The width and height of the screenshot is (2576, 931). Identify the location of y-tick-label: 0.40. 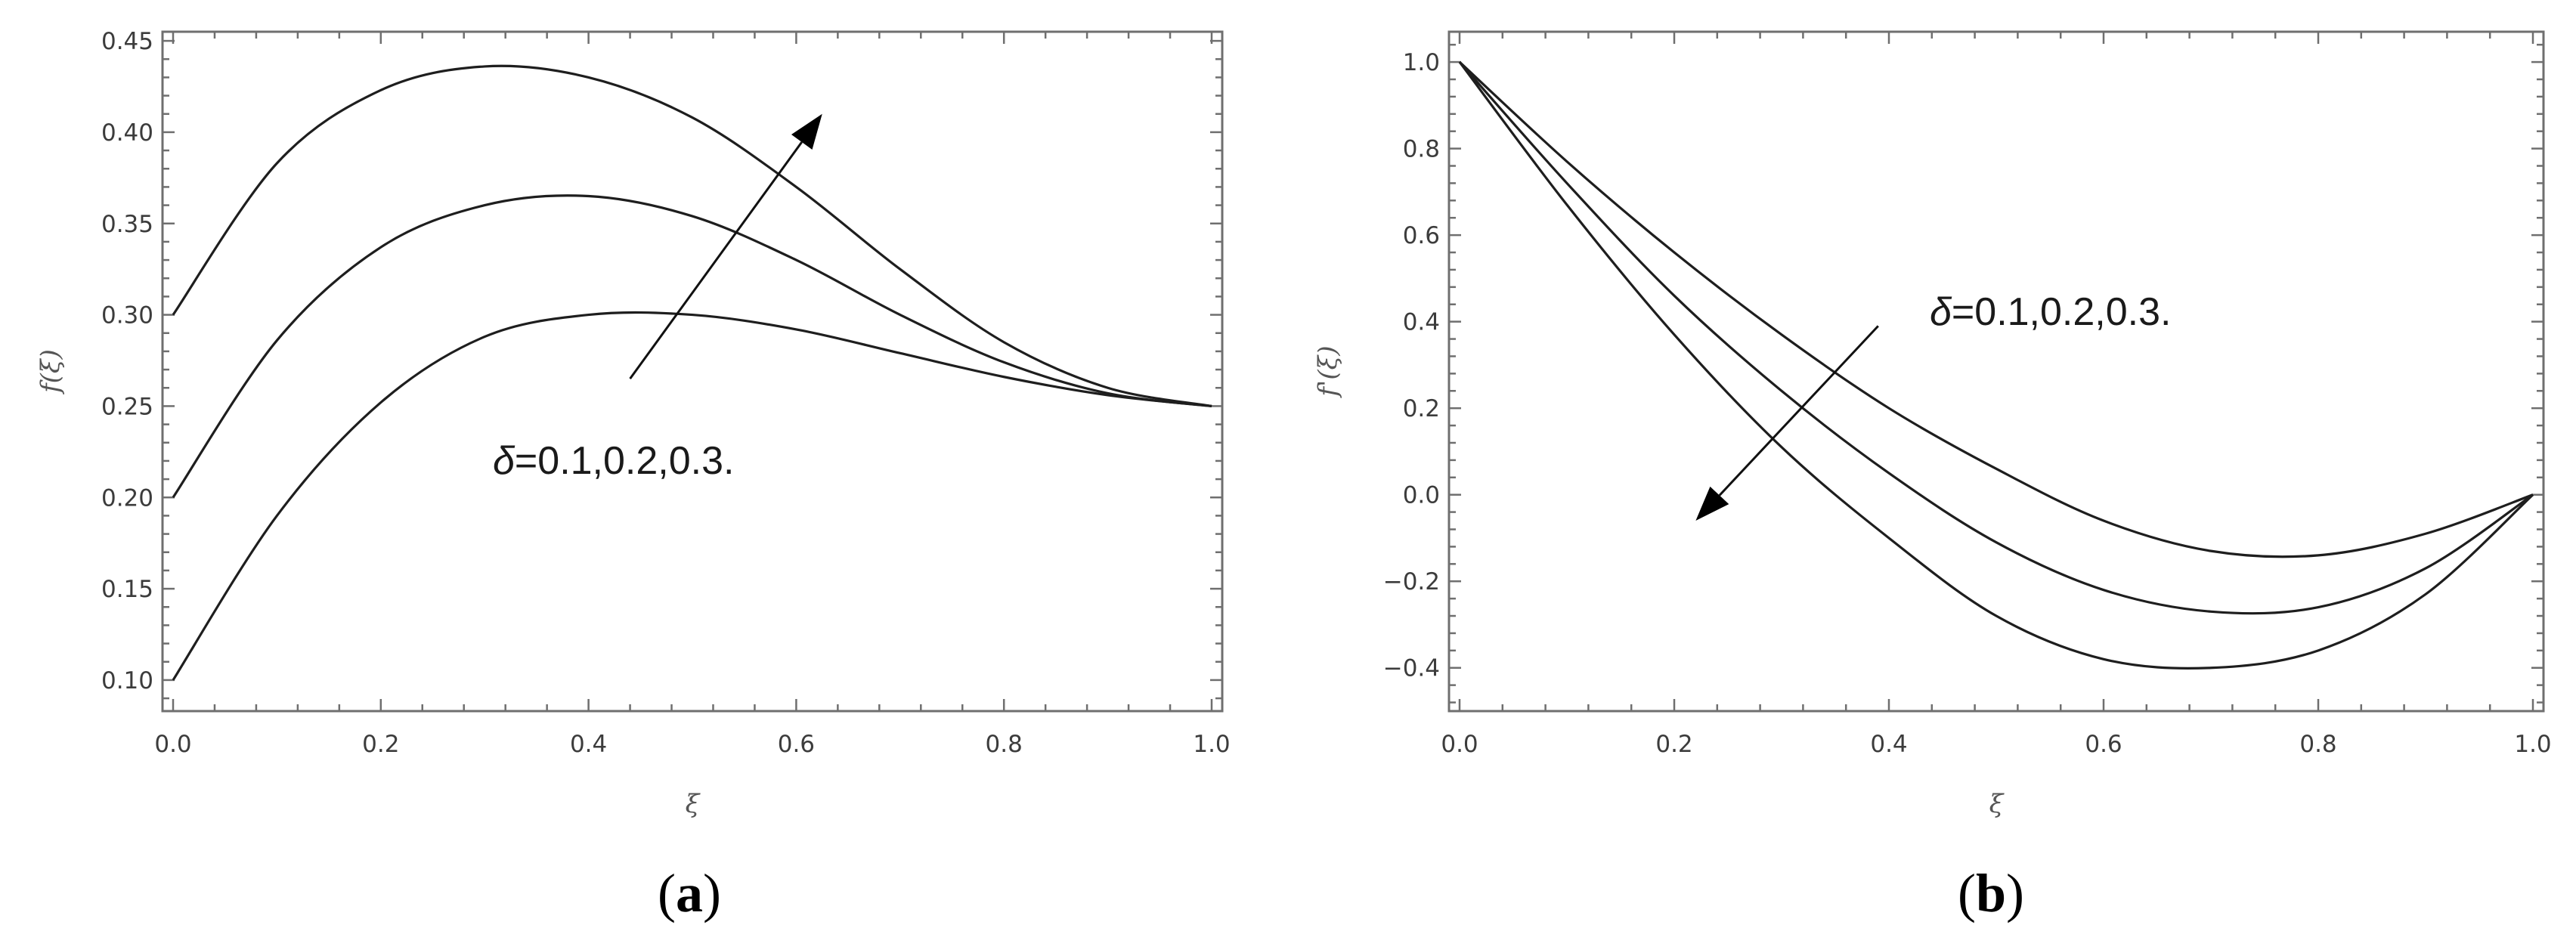
(127, 133).